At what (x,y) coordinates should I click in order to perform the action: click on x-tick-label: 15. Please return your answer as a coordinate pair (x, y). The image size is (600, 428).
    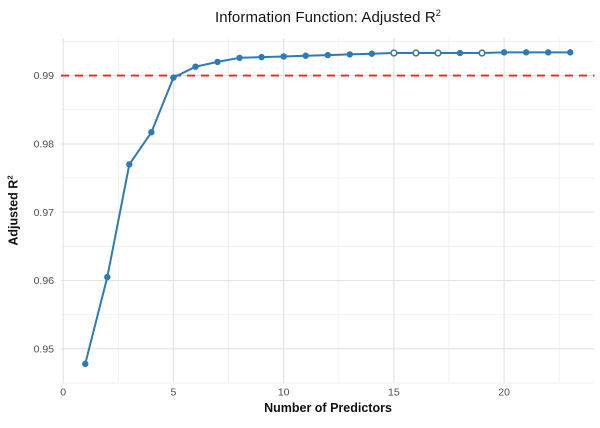
    Looking at the image, I should click on (394, 393).